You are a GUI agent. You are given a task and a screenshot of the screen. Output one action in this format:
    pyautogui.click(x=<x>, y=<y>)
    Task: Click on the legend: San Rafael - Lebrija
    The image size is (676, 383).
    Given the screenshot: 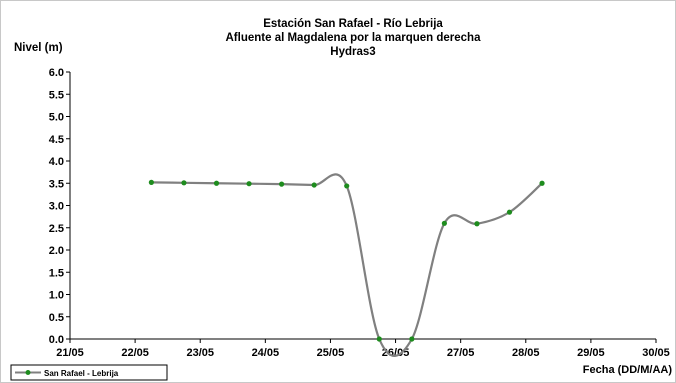 What is the action you would take?
    pyautogui.click(x=89, y=372)
    